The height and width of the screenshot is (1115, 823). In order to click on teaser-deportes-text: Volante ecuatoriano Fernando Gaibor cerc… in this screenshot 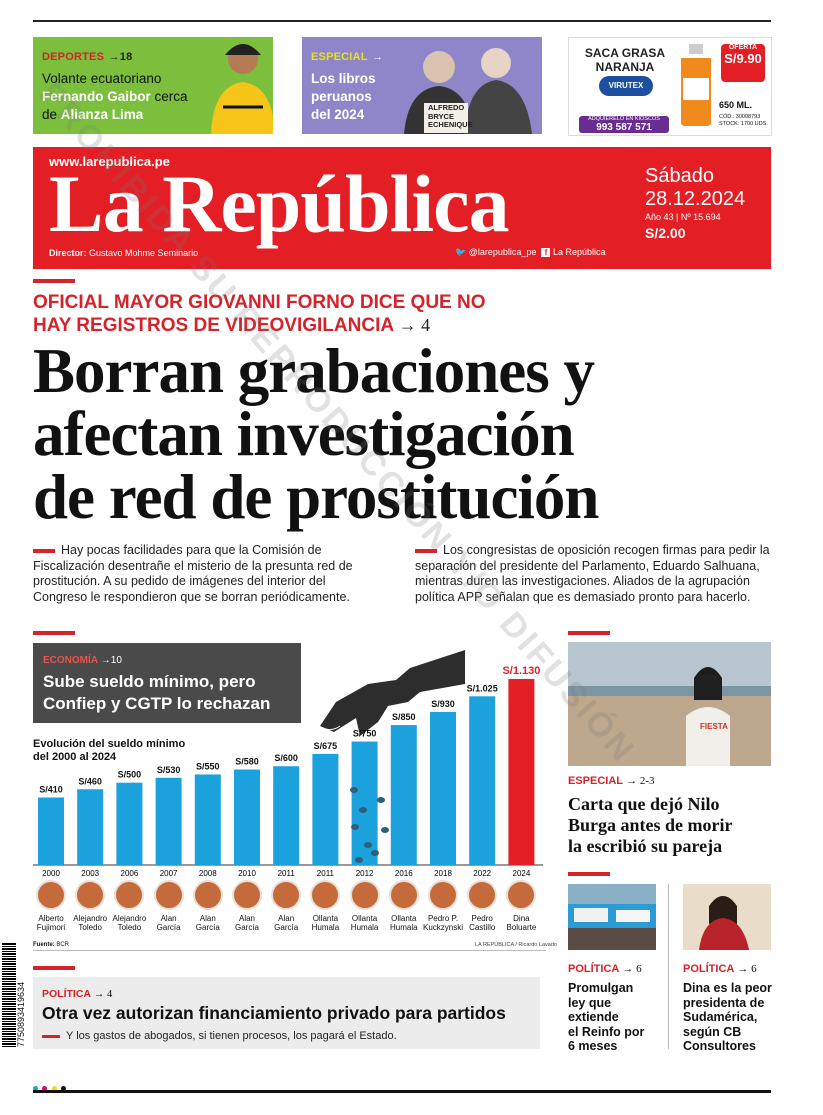, I will do `click(115, 96)`.